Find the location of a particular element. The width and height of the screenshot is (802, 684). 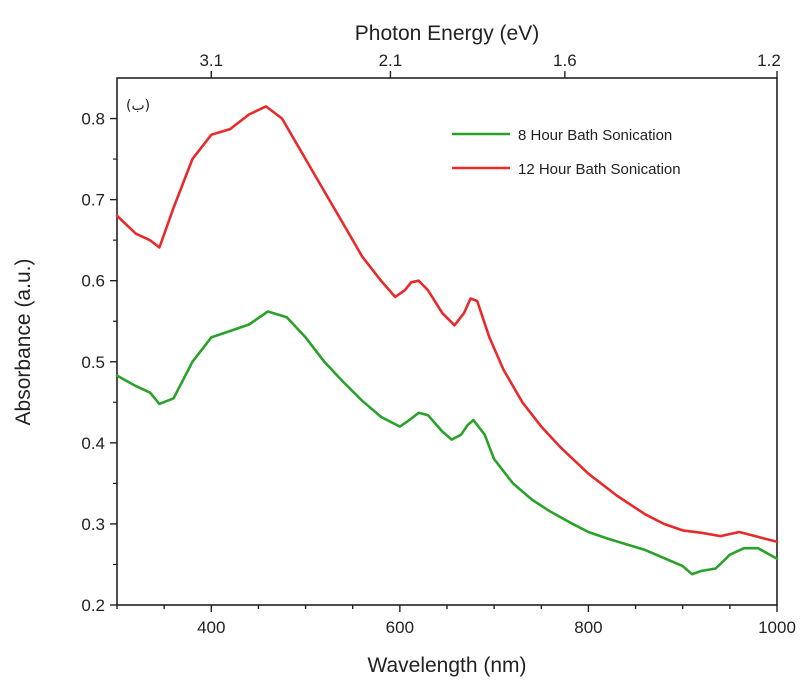

y-tick-label: 0.4 is located at coordinates (93, 443).